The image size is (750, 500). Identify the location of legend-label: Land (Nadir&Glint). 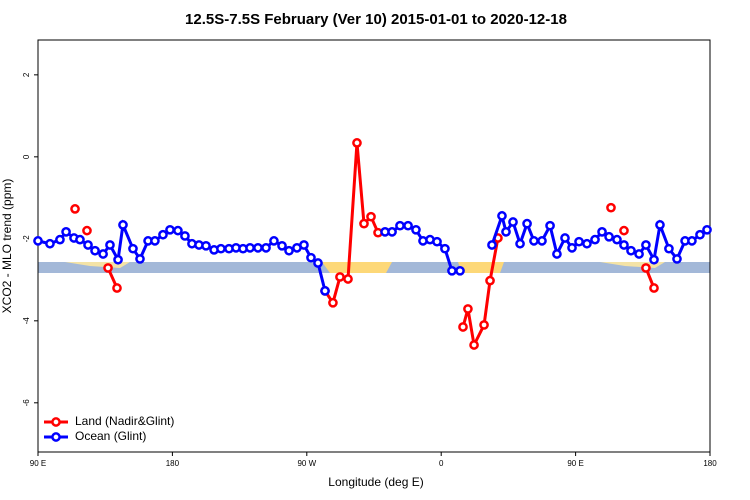
(124, 421).